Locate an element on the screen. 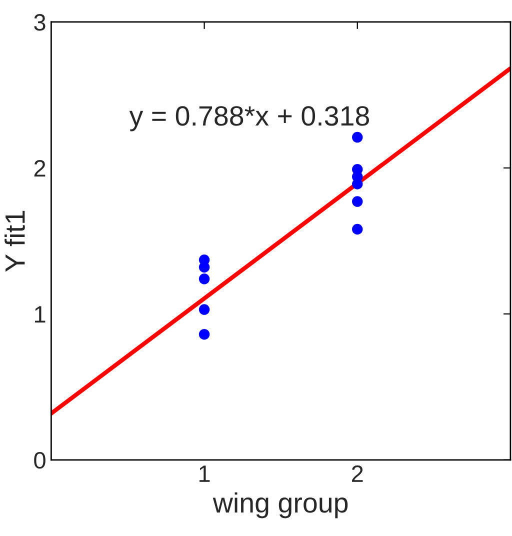  y-tick-label: 2 is located at coordinates (40, 168).